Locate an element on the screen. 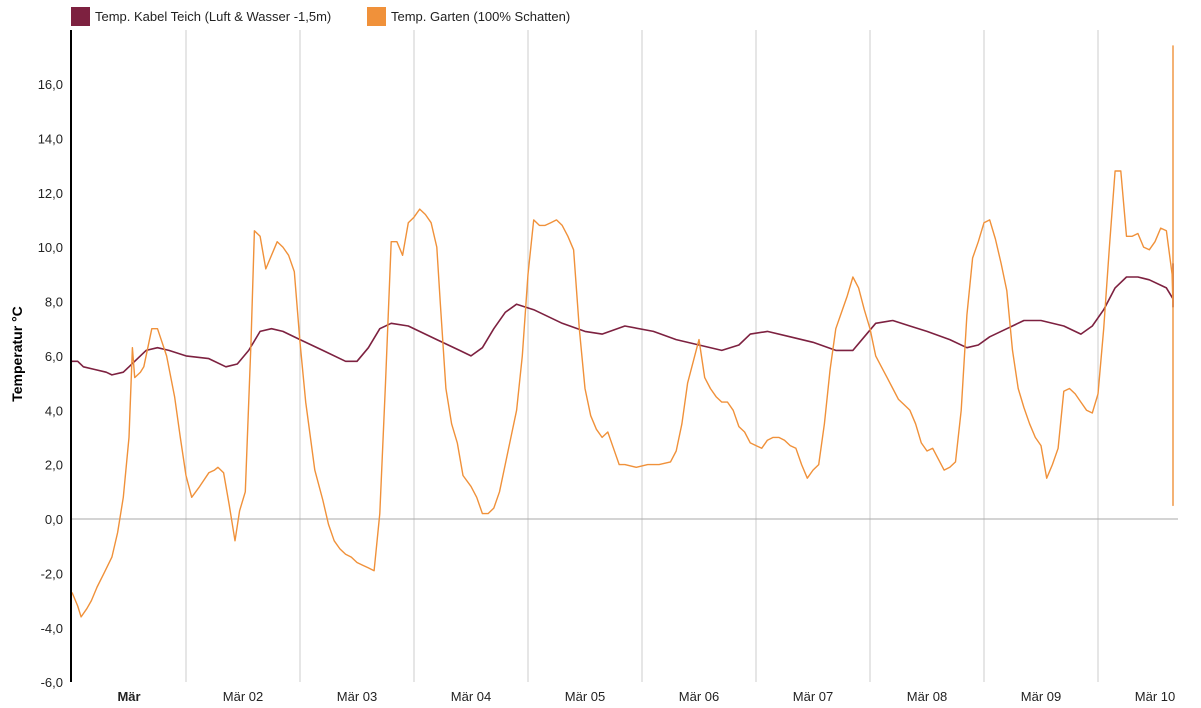 The image size is (1201, 708). x-tick-label: Mär is located at coordinates (128, 696).